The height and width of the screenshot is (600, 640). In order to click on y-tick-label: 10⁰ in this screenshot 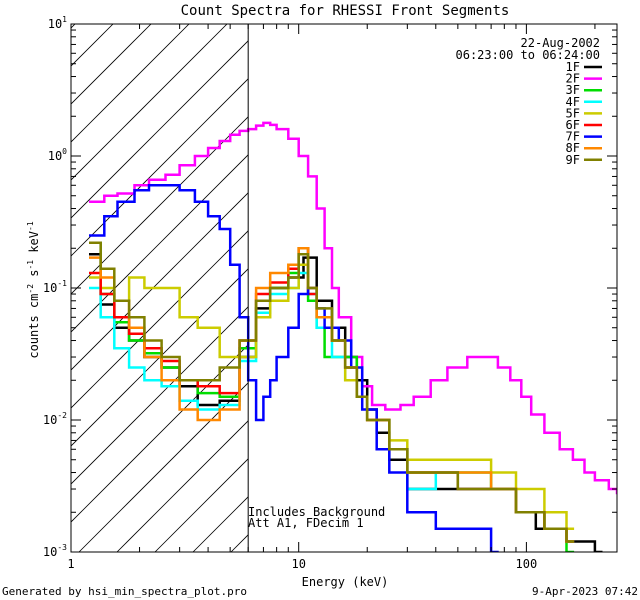, I will do `click(57, 155)`.